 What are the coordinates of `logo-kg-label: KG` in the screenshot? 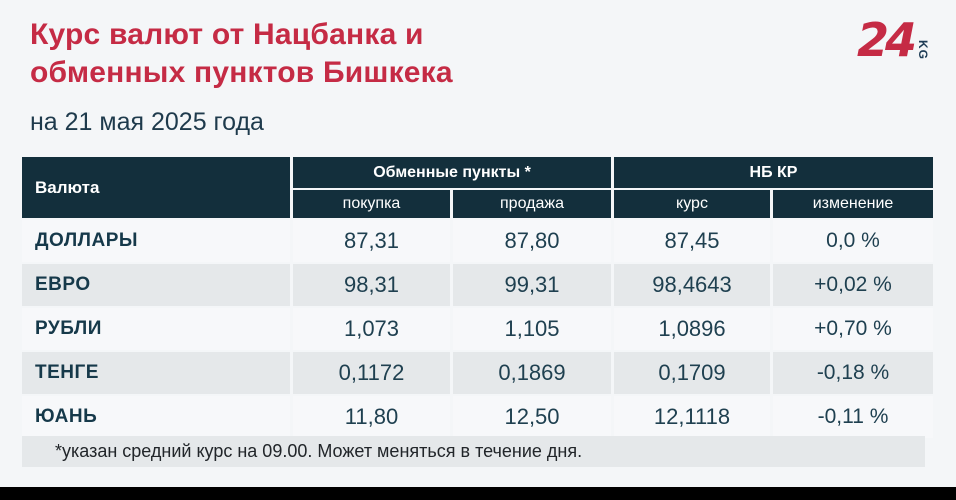 It's located at (923, 50).